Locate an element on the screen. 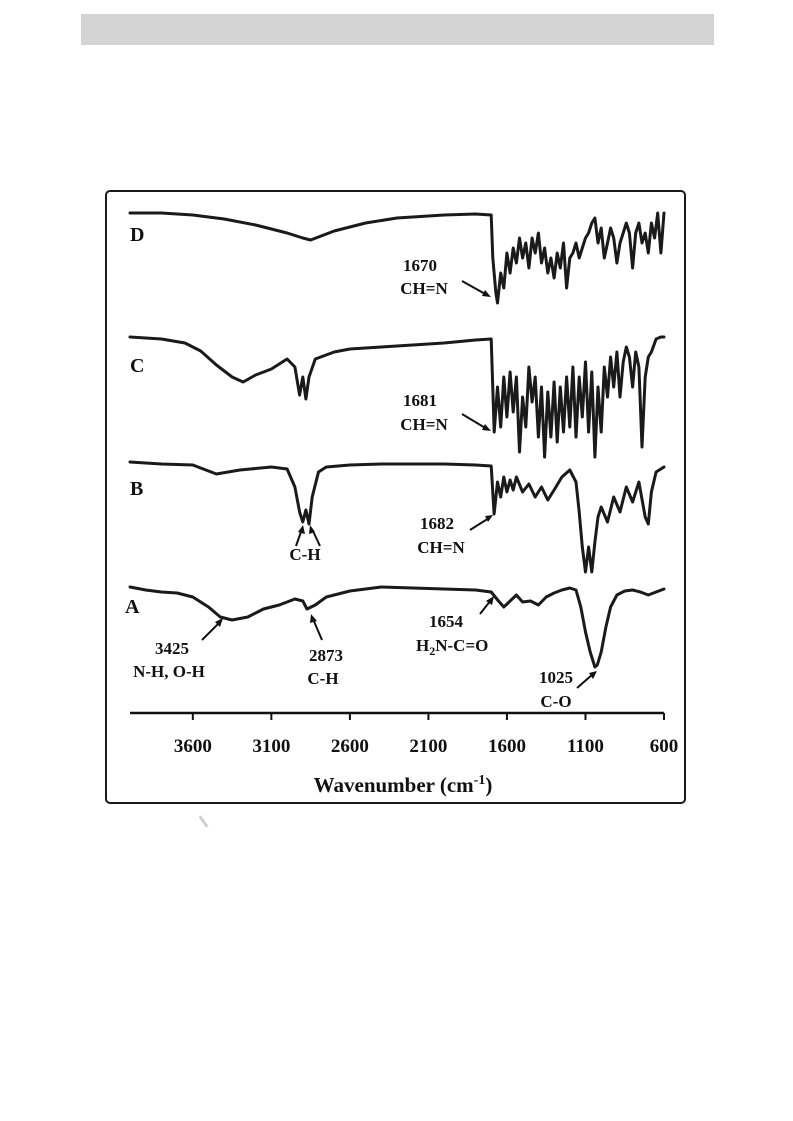  page-header-bar is located at coordinates (397, 29).